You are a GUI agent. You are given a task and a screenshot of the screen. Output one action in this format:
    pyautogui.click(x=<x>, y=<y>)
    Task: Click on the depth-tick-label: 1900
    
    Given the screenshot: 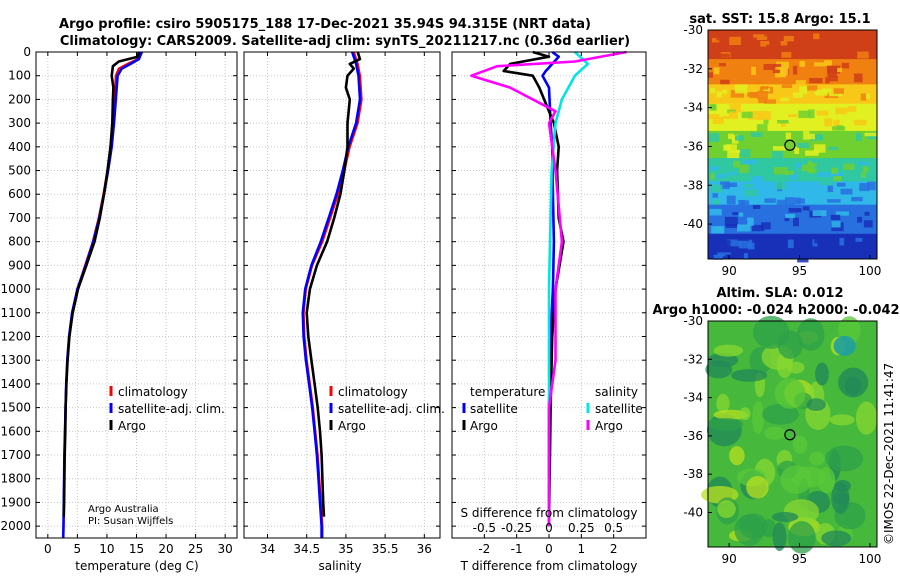 What is the action you would take?
    pyautogui.click(x=15, y=502)
    